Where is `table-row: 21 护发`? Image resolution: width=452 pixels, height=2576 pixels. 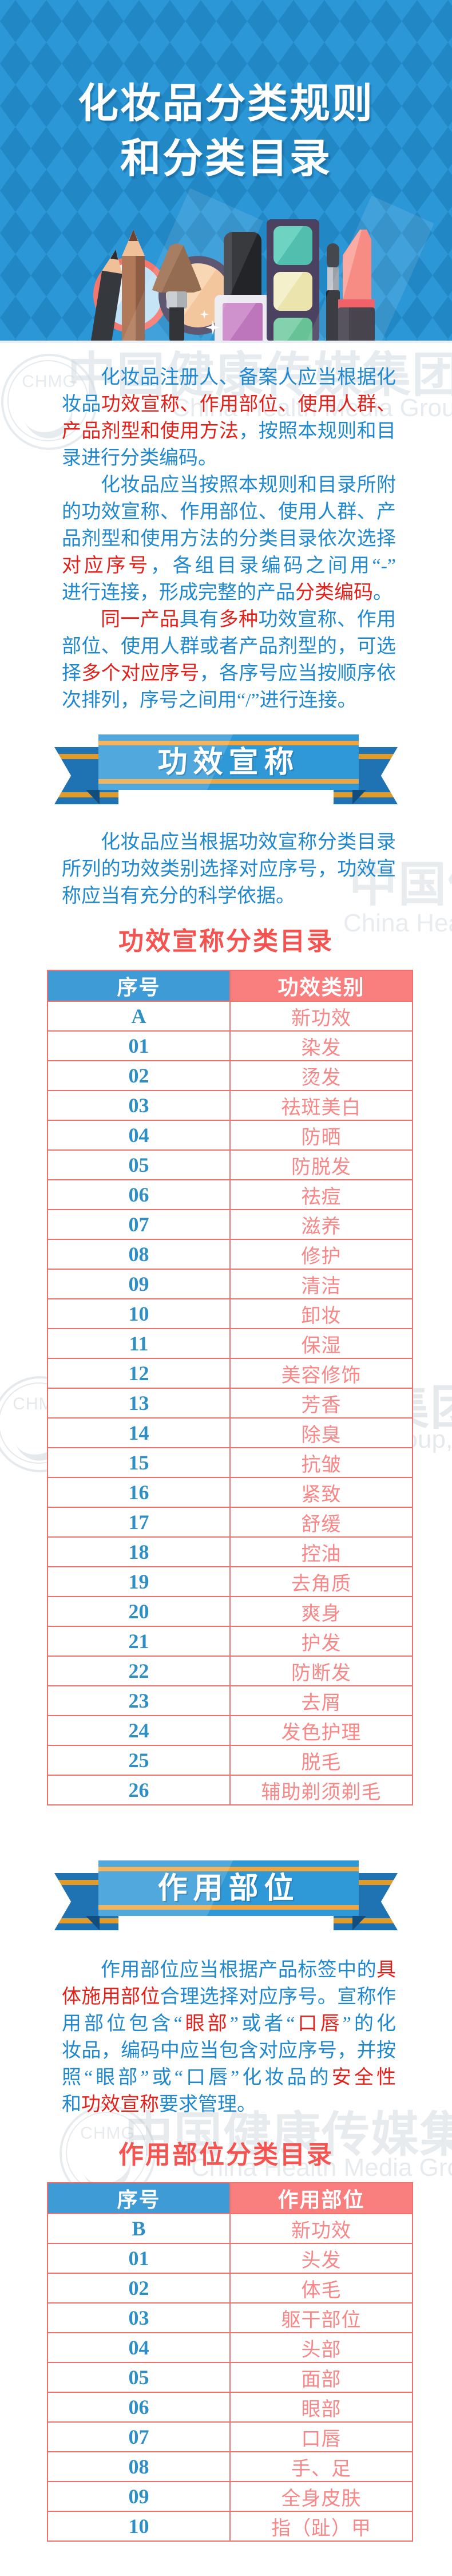
table-row: 21 护发 is located at coordinates (230, 1641).